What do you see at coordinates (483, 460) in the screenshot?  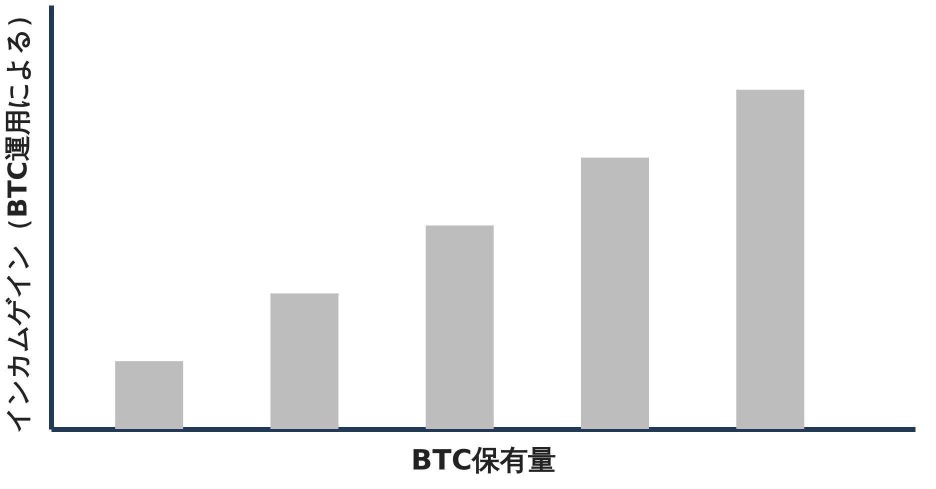 I see `x-axis-title: BTC保有量` at bounding box center [483, 460].